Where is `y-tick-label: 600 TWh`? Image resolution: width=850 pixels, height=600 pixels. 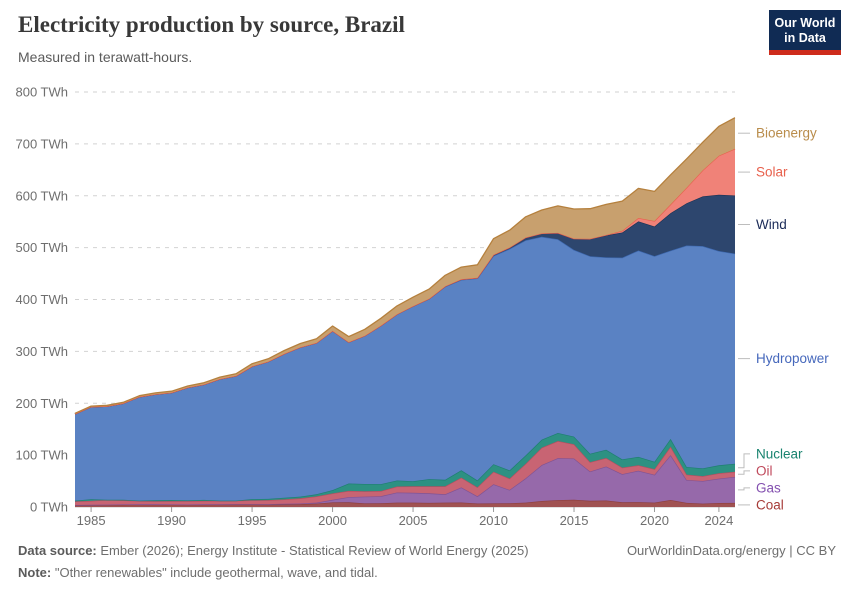
y-tick-label: 600 TWh is located at coordinates (41, 195).